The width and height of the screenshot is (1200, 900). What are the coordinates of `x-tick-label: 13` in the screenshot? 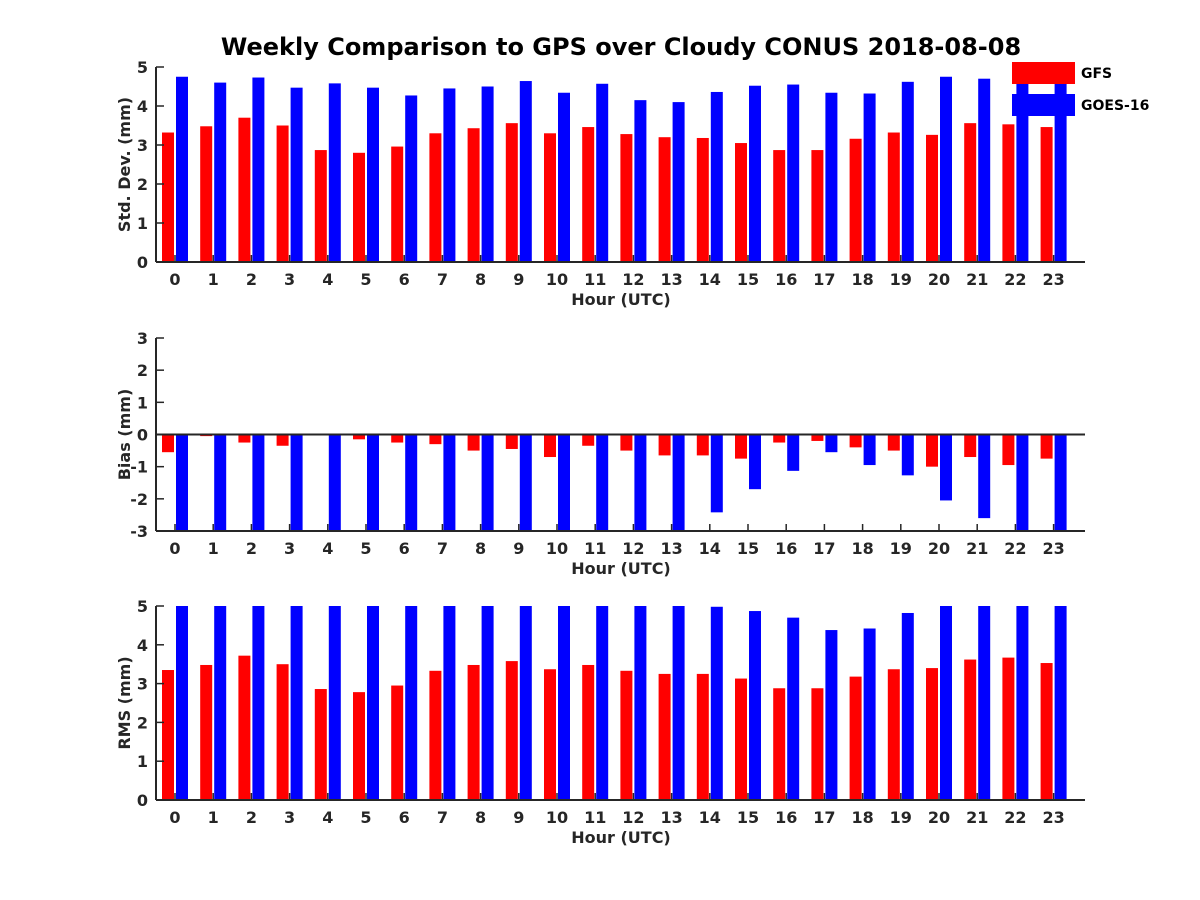 It's located at (671, 817).